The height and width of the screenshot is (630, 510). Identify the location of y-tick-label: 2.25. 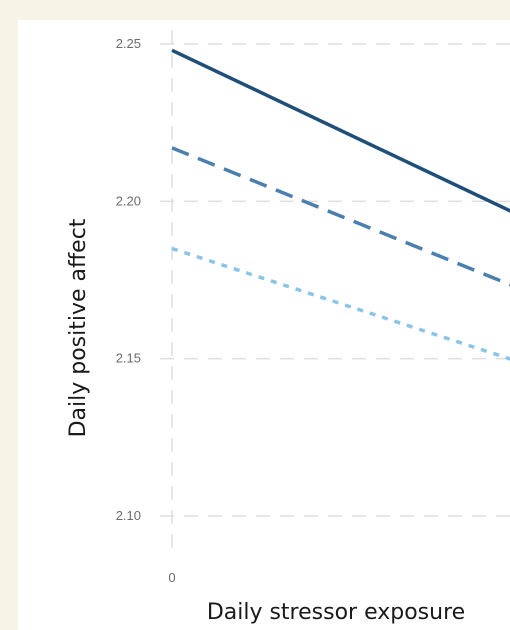
(128, 43).